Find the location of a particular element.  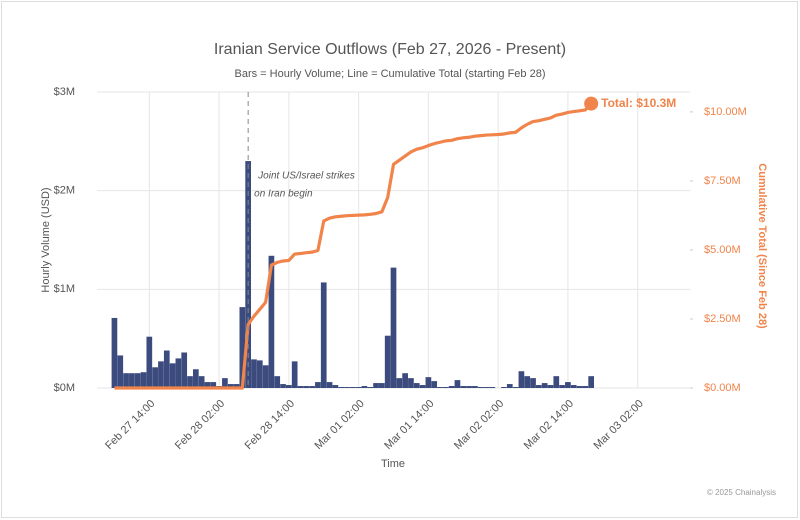

x-tick-label: Mar 02 02:00 is located at coordinates (479, 425).